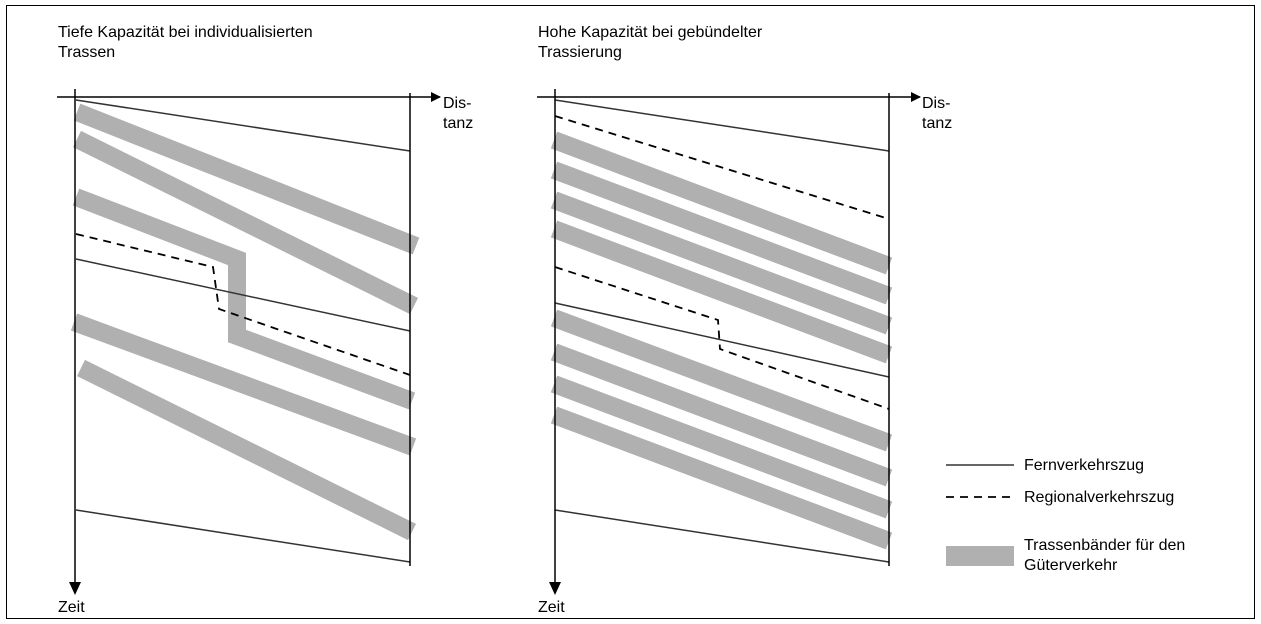 This screenshot has width=1261, height=624. I want to click on panel-left-x-axis-label: Dis- tanz, so click(458, 113).